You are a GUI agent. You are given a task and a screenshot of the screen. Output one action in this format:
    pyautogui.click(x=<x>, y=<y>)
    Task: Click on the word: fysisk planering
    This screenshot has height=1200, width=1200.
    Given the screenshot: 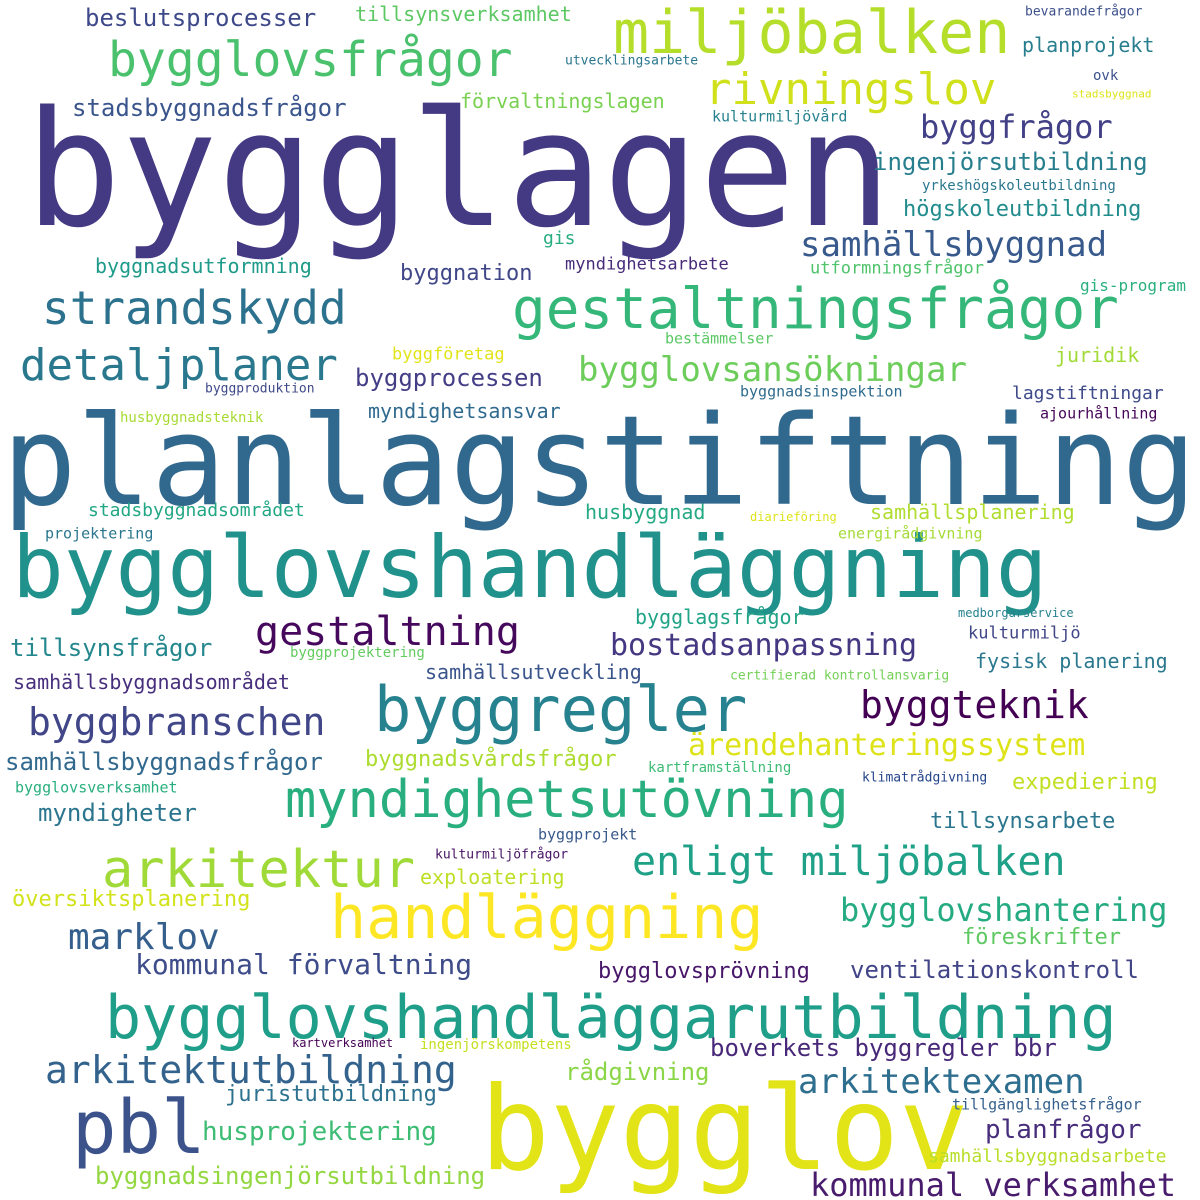 What is the action you would take?
    pyautogui.click(x=1071, y=661)
    